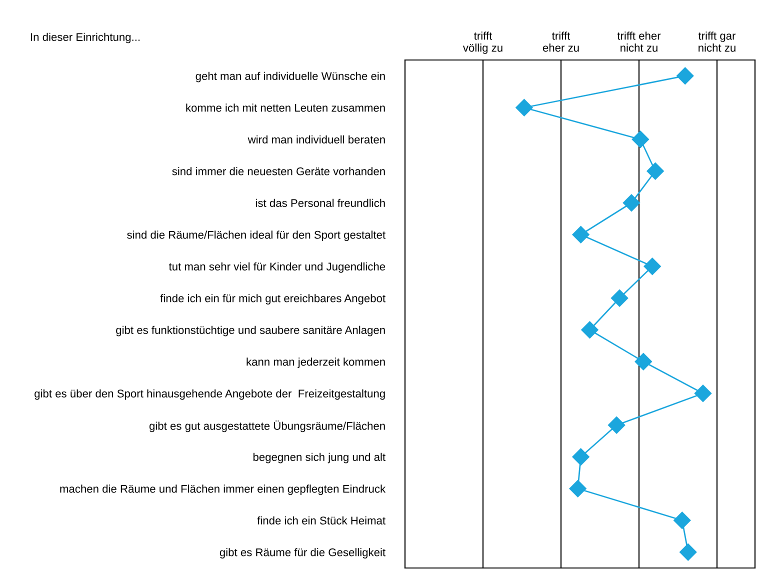  Describe the element at coordinates (319, 458) in the screenshot. I see `y-tick-label: begegnen sich jung und alt` at that location.